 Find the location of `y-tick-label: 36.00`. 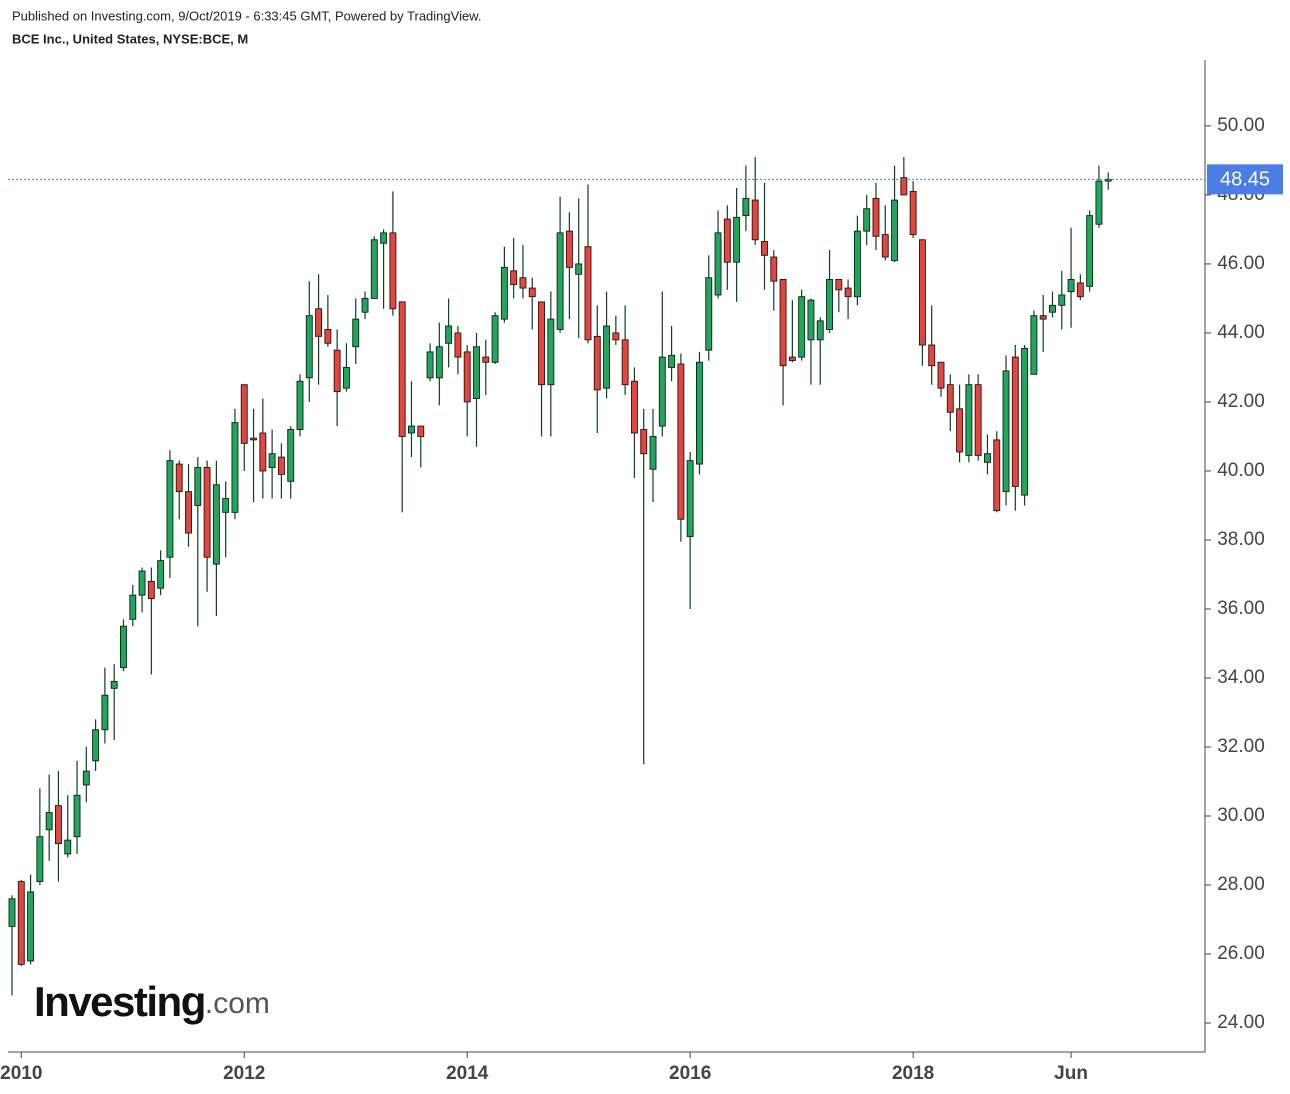

y-tick-label: 36.00 is located at coordinates (1241, 608).